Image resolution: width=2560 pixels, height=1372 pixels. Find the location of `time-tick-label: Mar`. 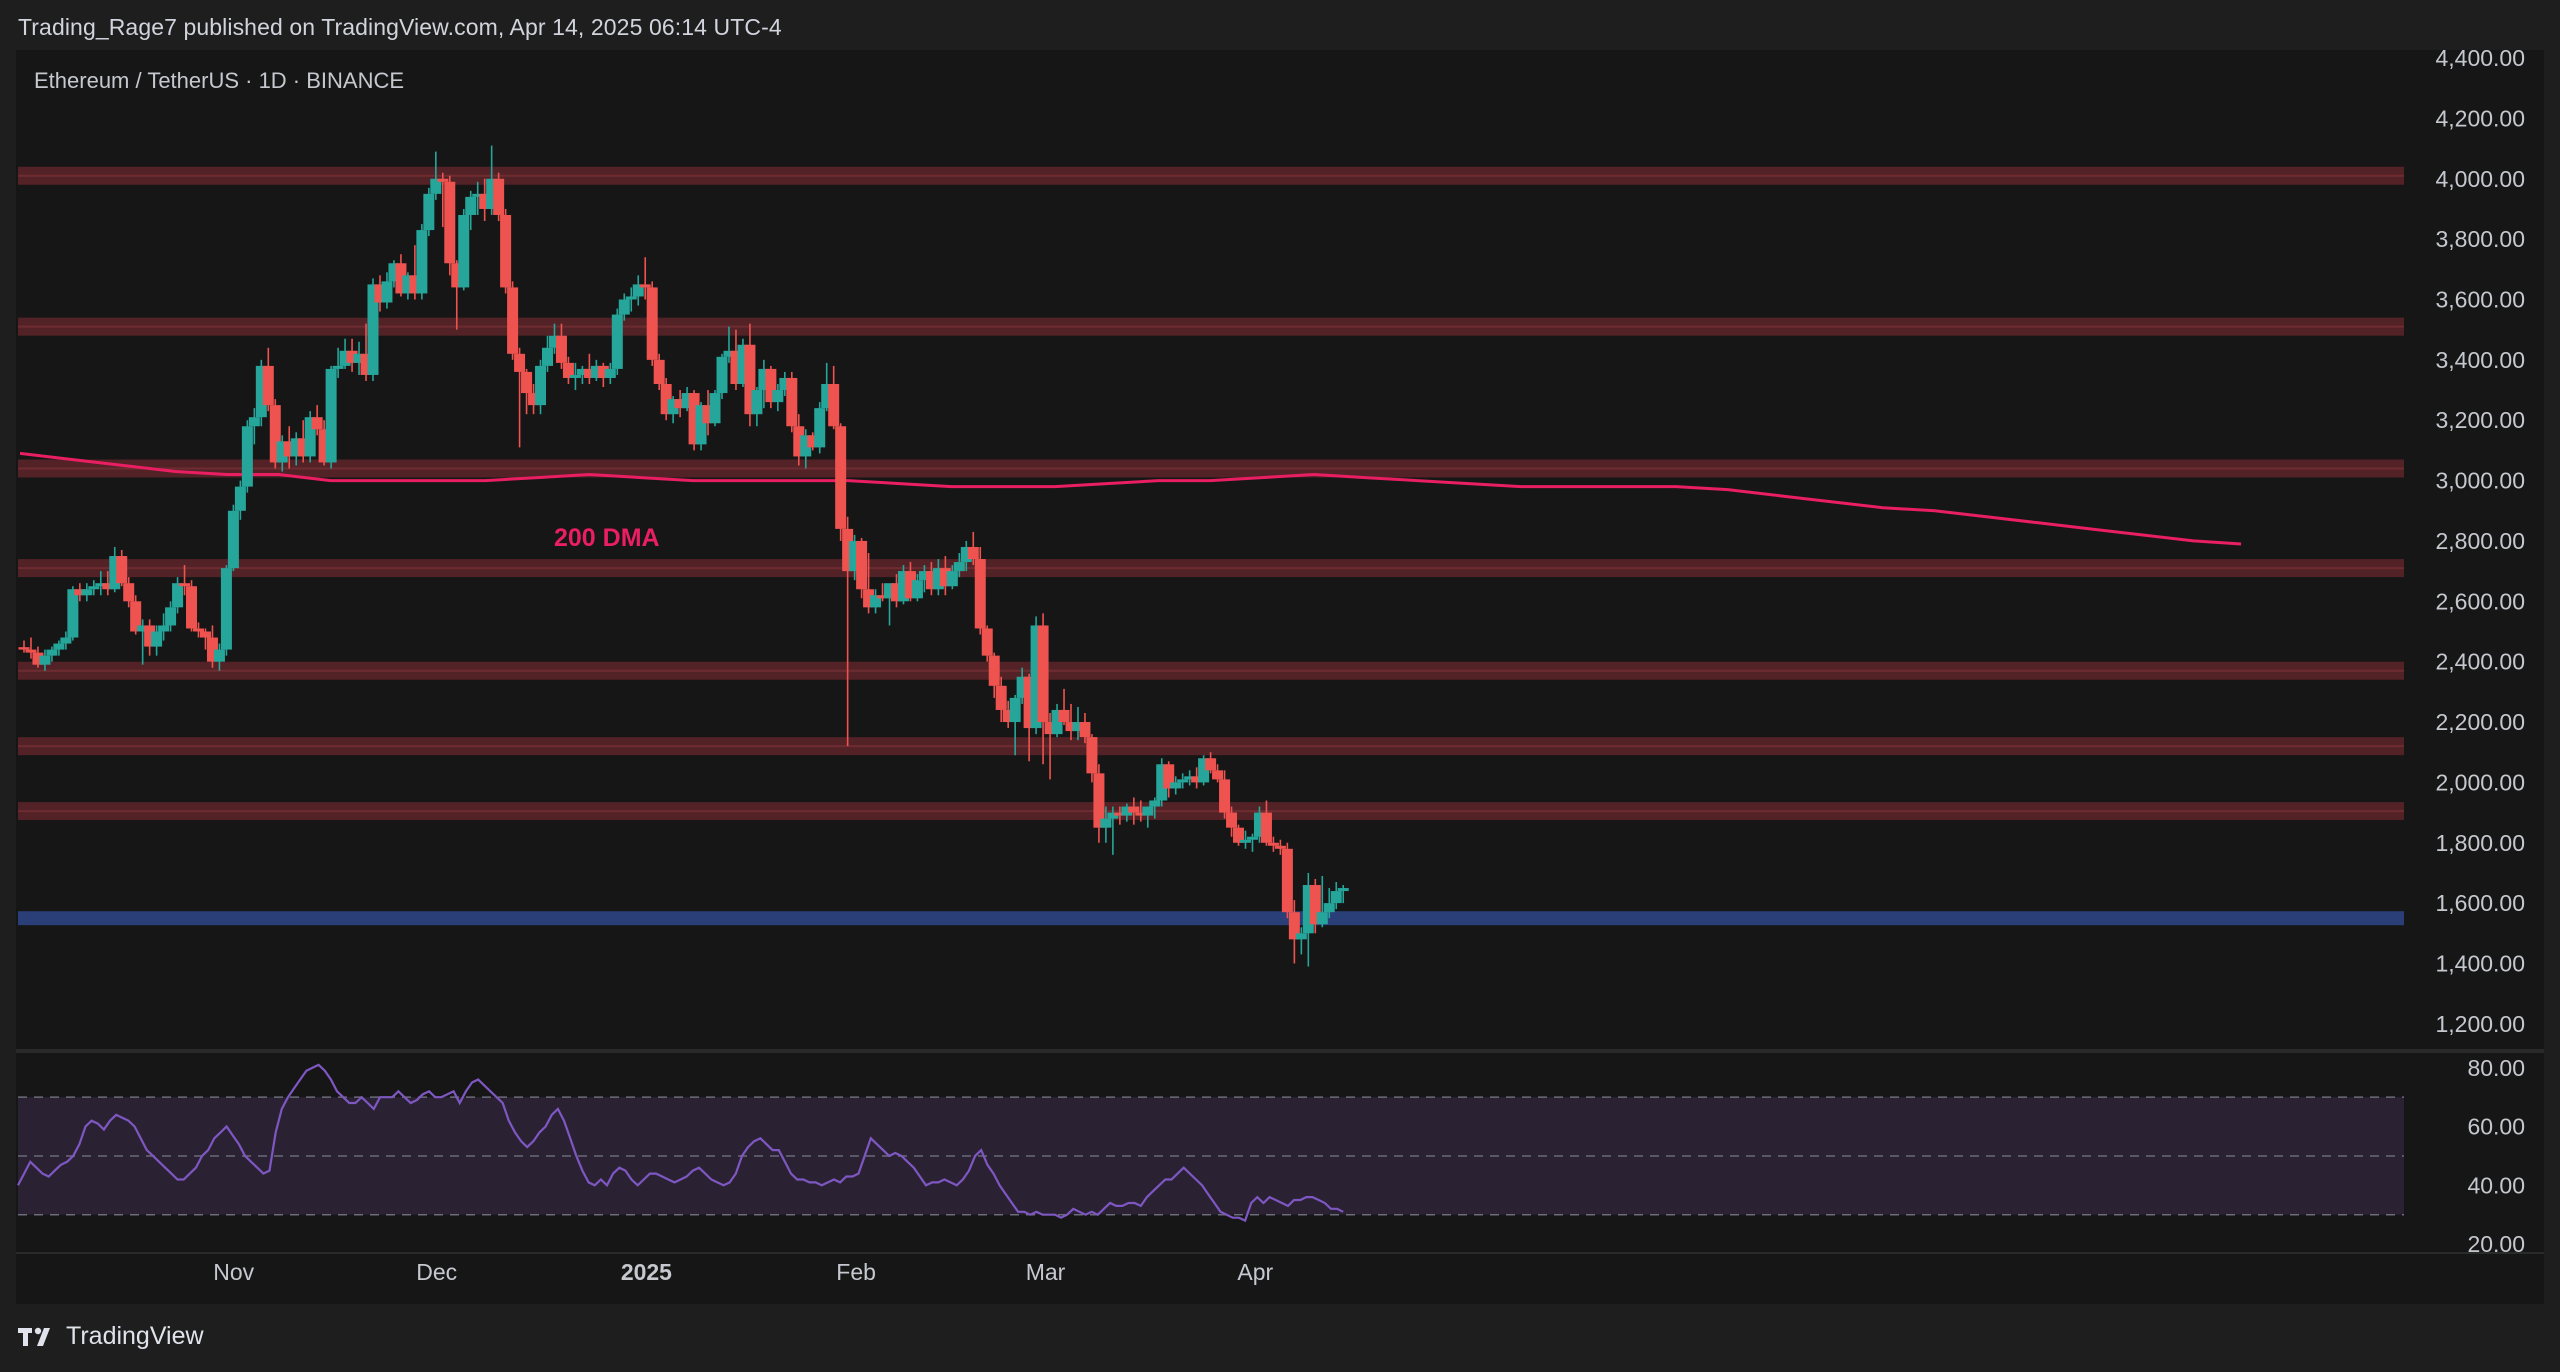

time-tick-label: Mar is located at coordinates (1046, 1272).